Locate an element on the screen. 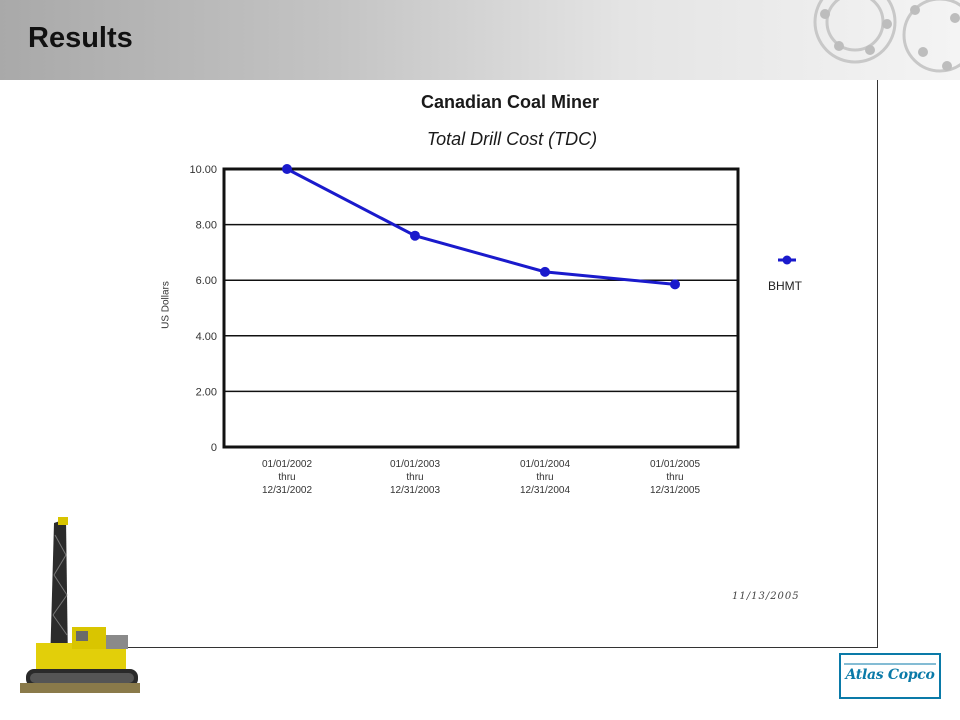  atlas-copco-logo: Atlas Copco is located at coordinates (890, 676).